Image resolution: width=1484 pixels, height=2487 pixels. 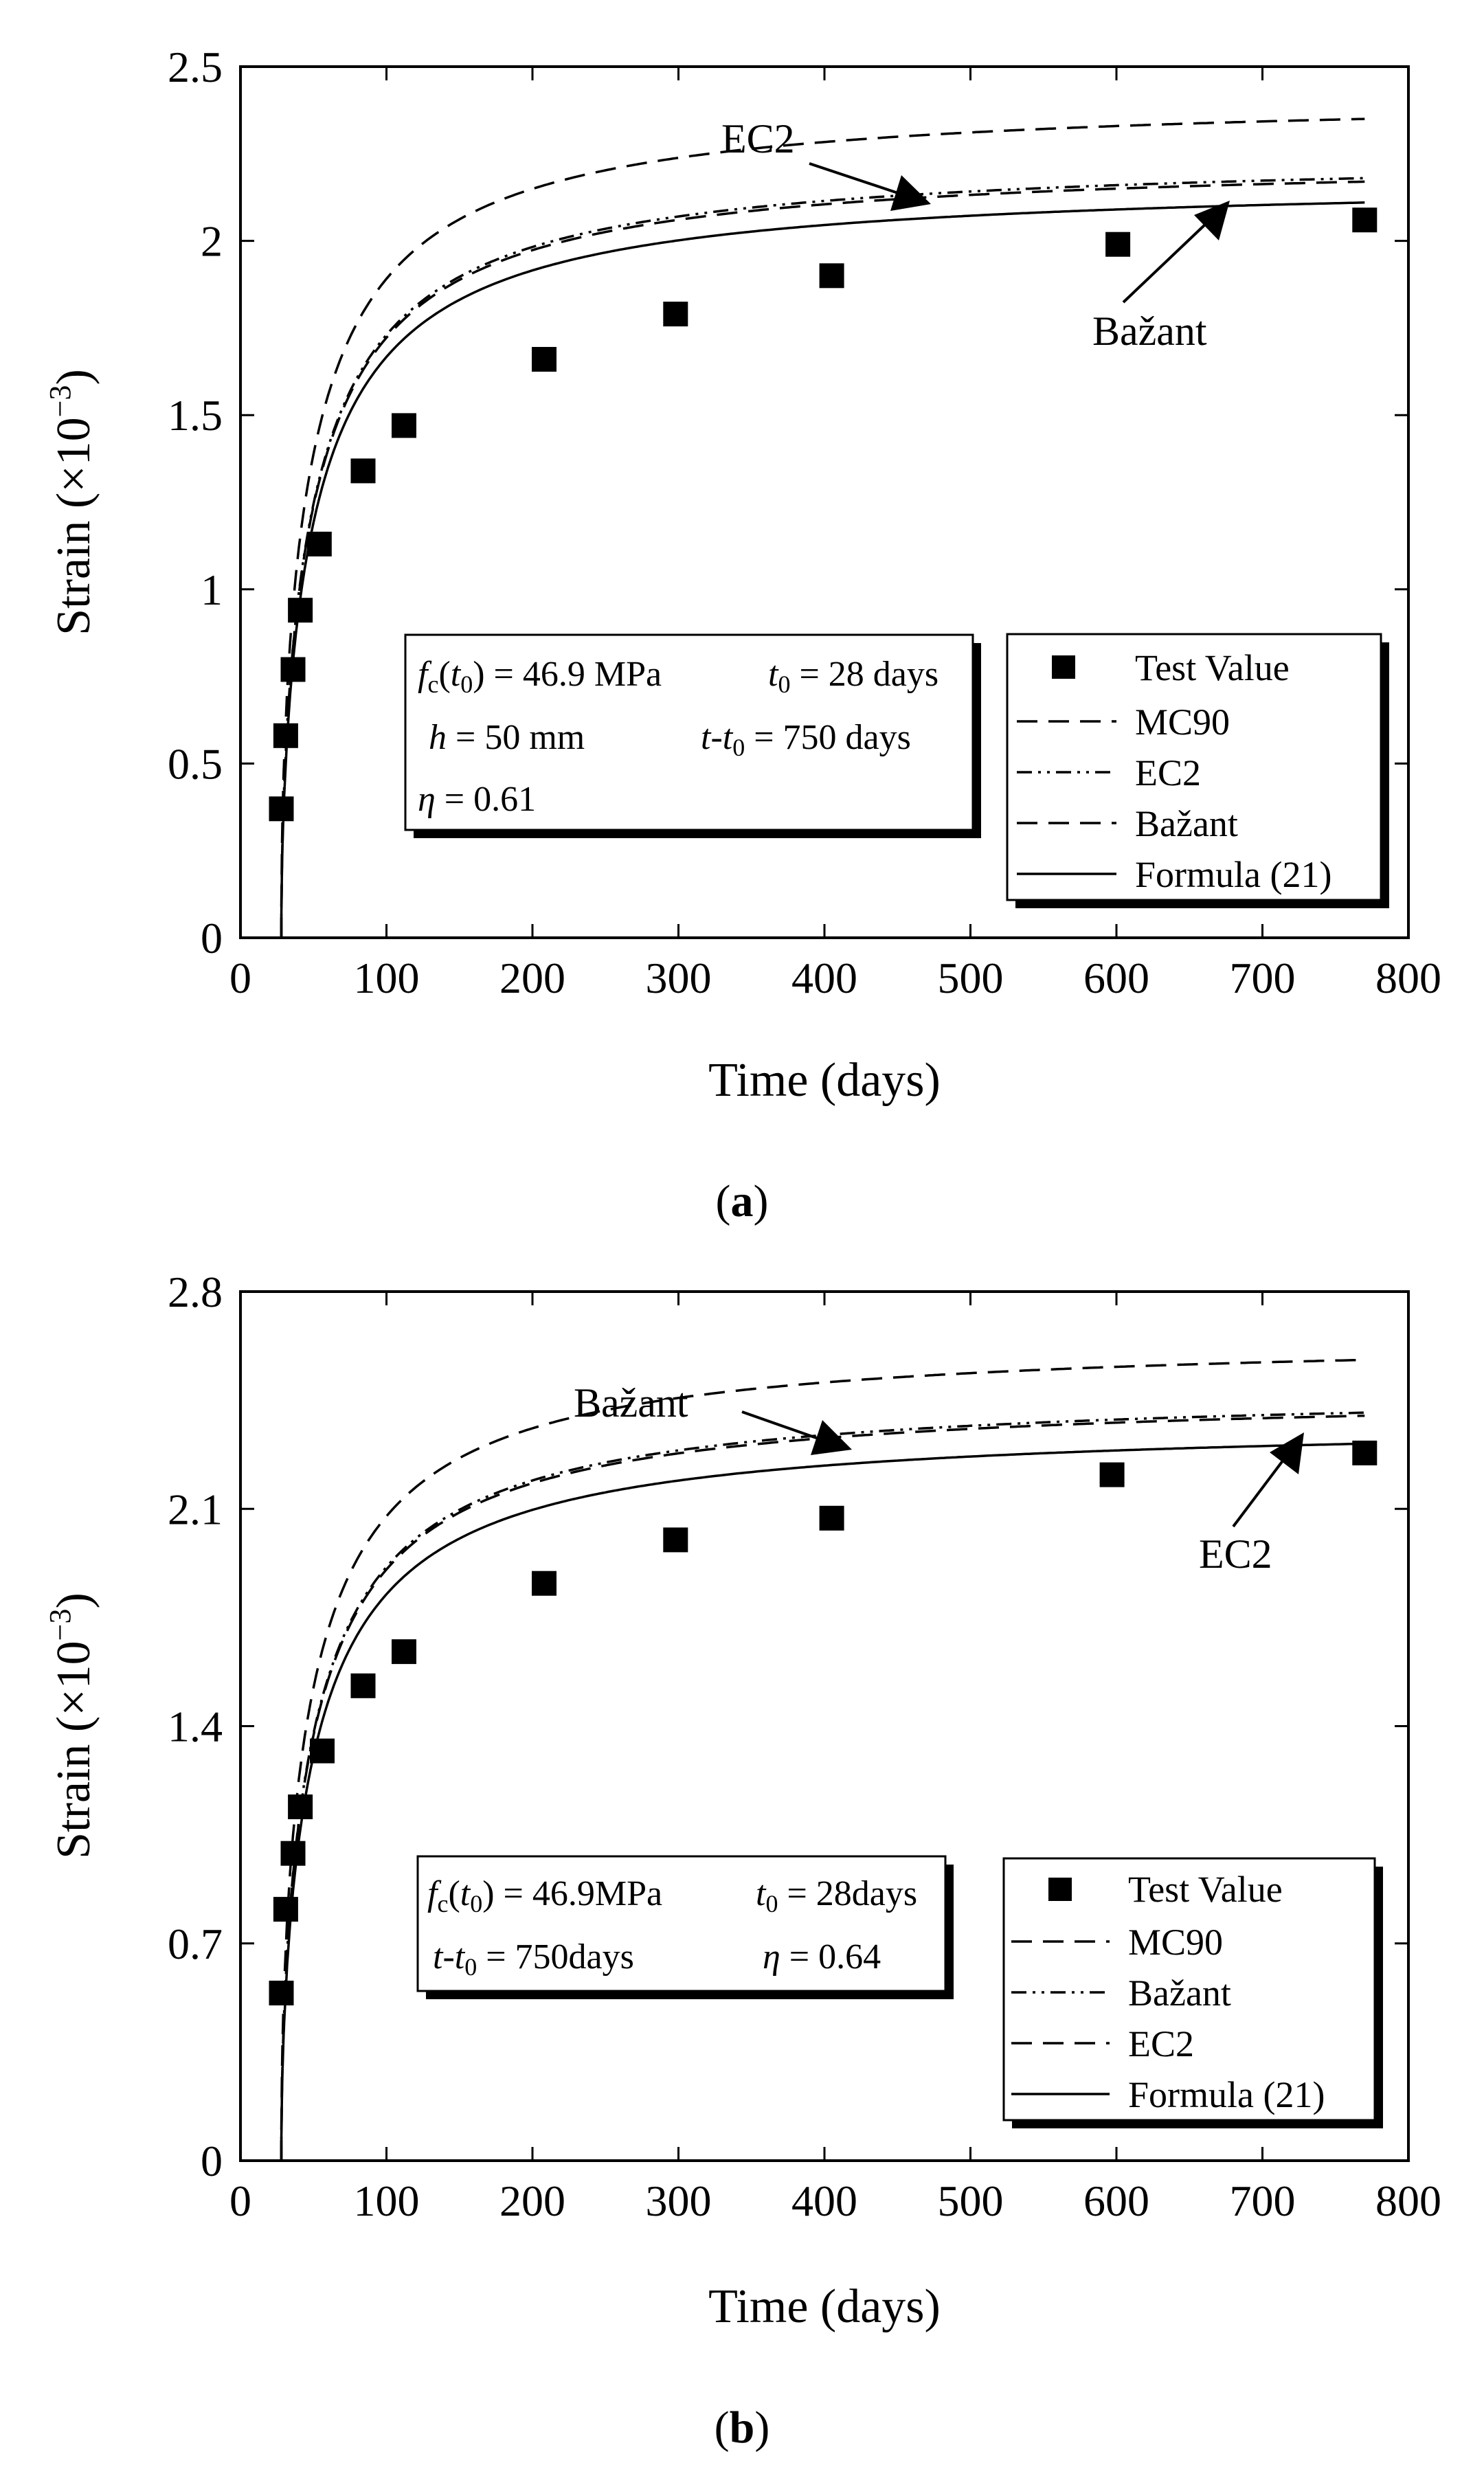 I want to click on y-axis-title-b: Strain (×10−3), so click(x=71, y=1726).